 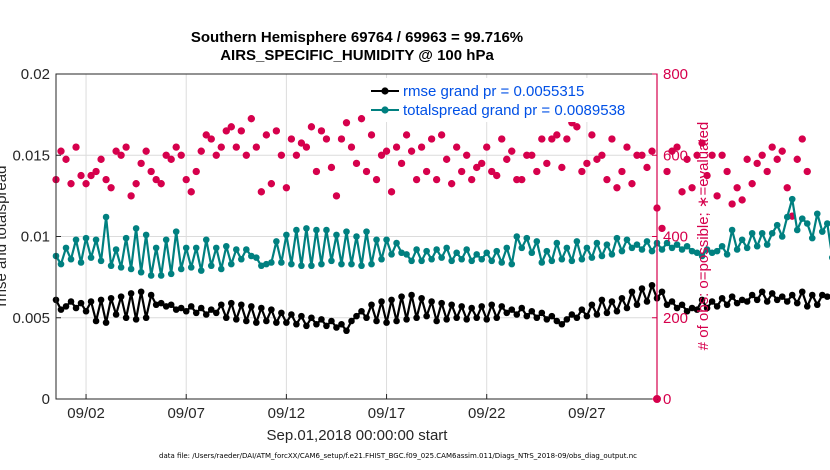 I want to click on x-tick-label: 09/07, so click(x=186, y=413).